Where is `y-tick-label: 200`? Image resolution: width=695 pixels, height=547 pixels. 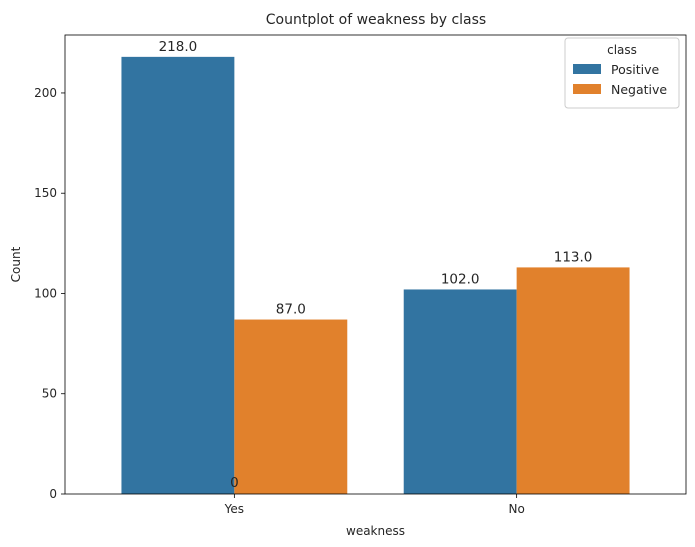 y-tick-label: 200 is located at coordinates (45, 93).